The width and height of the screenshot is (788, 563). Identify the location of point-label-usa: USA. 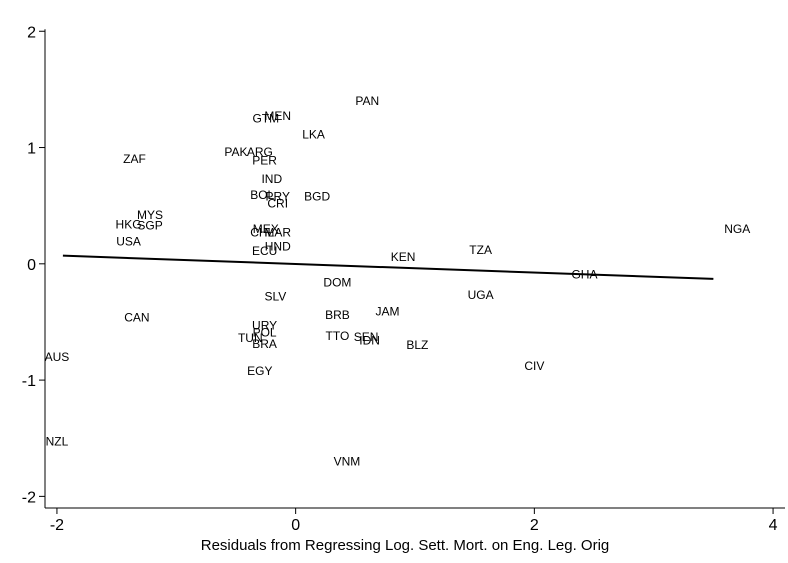
(128, 242).